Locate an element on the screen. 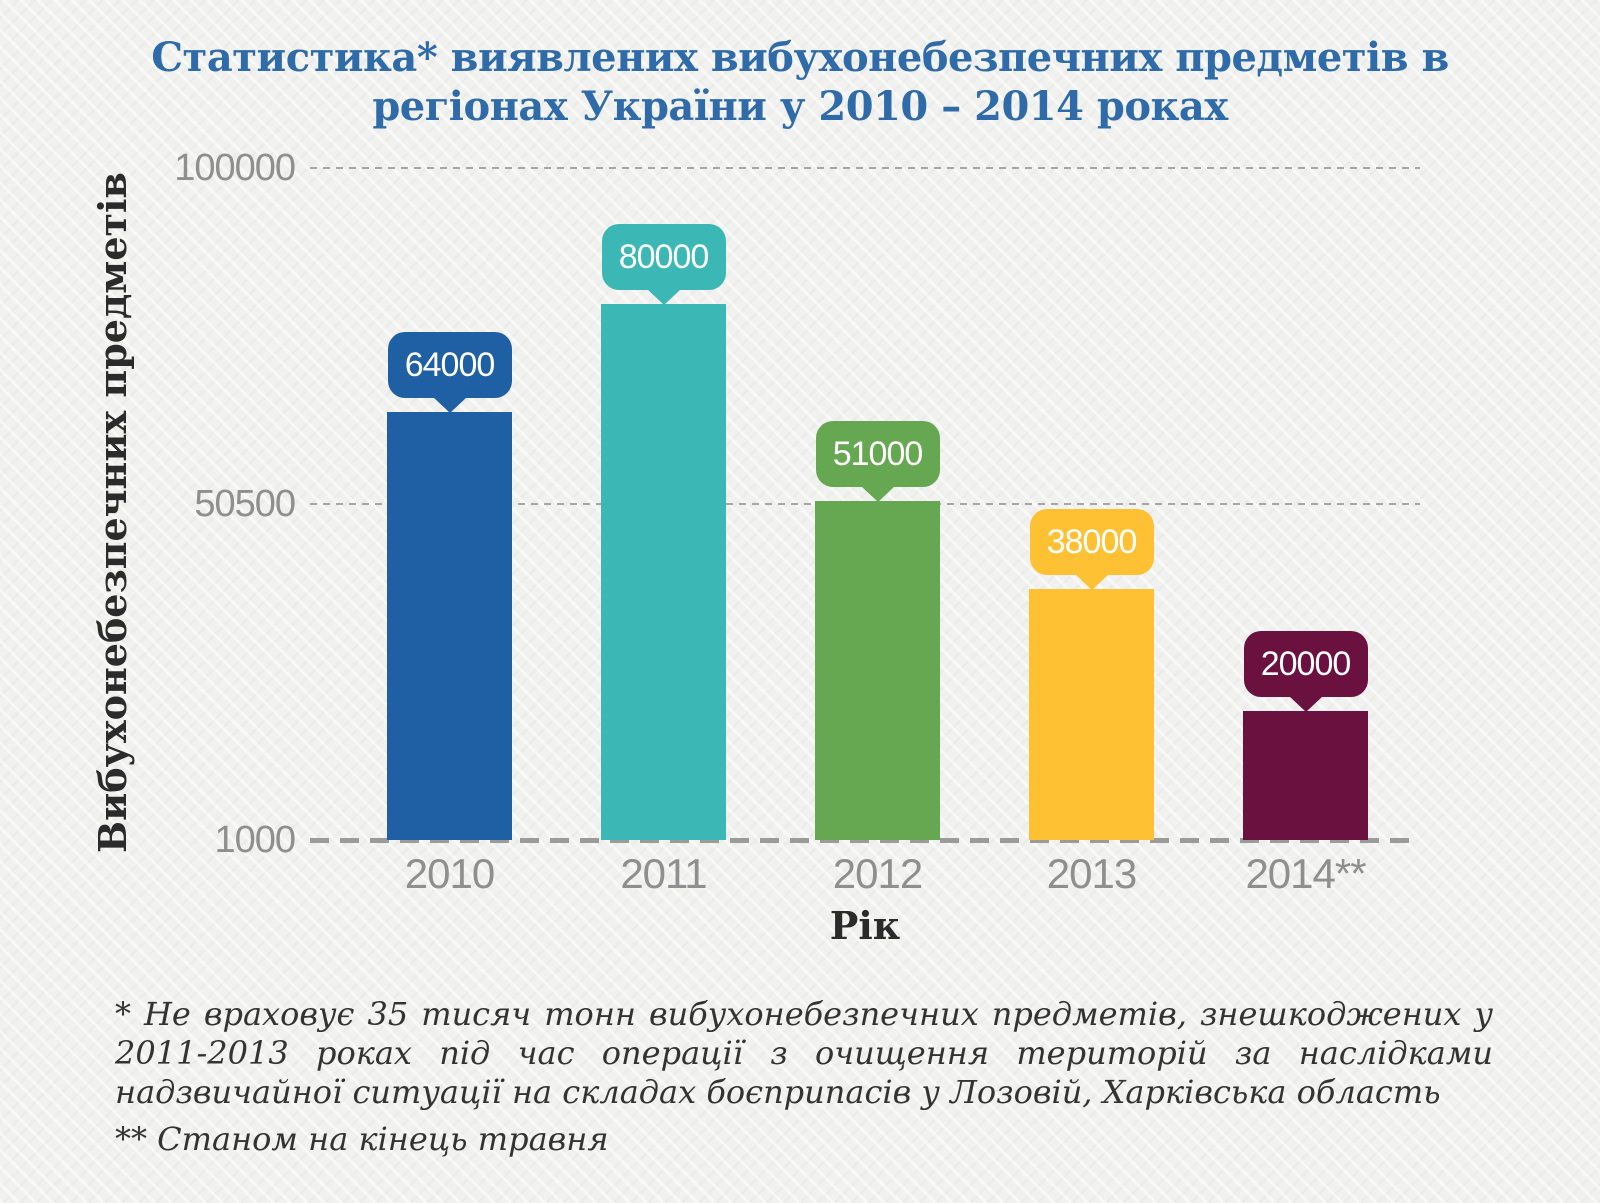  data-label-bubble-2013: 38000 is located at coordinates (1091, 549).